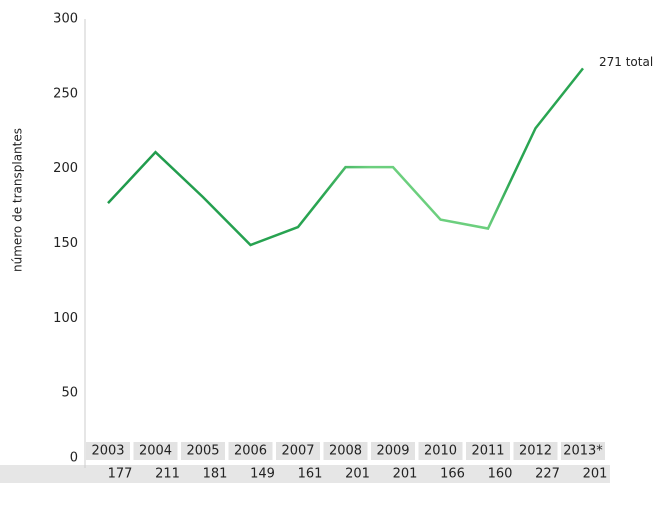 This screenshot has height=515, width=670. What do you see at coordinates (120, 474) in the screenshot?
I see `table-value: 177` at bounding box center [120, 474].